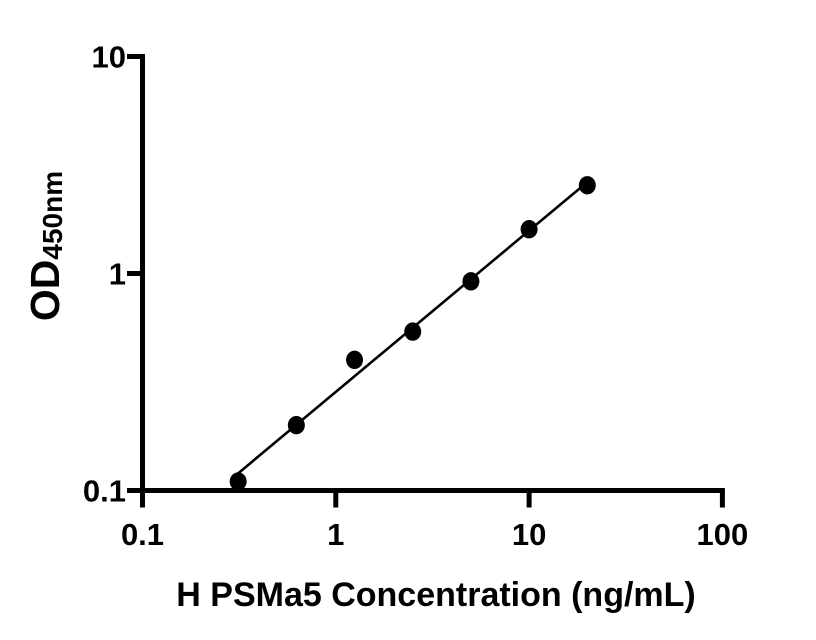  Describe the element at coordinates (52, 215) in the screenshot. I see `y-axis-title-sub: 450nm` at that location.